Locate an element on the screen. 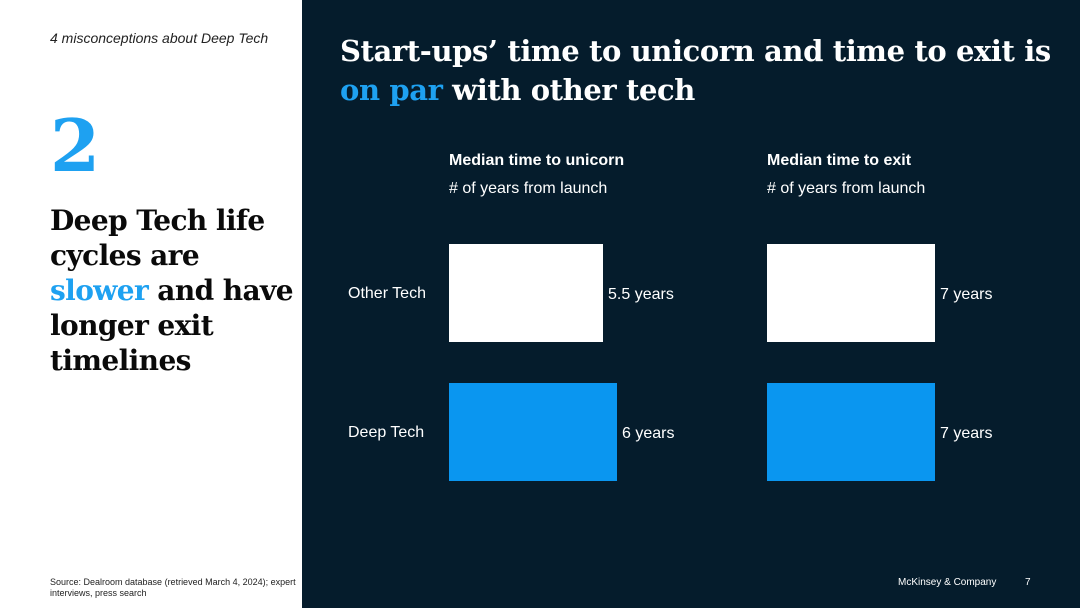 The height and width of the screenshot is (608, 1080). bar-exit-deep-tech is located at coordinates (851, 432).